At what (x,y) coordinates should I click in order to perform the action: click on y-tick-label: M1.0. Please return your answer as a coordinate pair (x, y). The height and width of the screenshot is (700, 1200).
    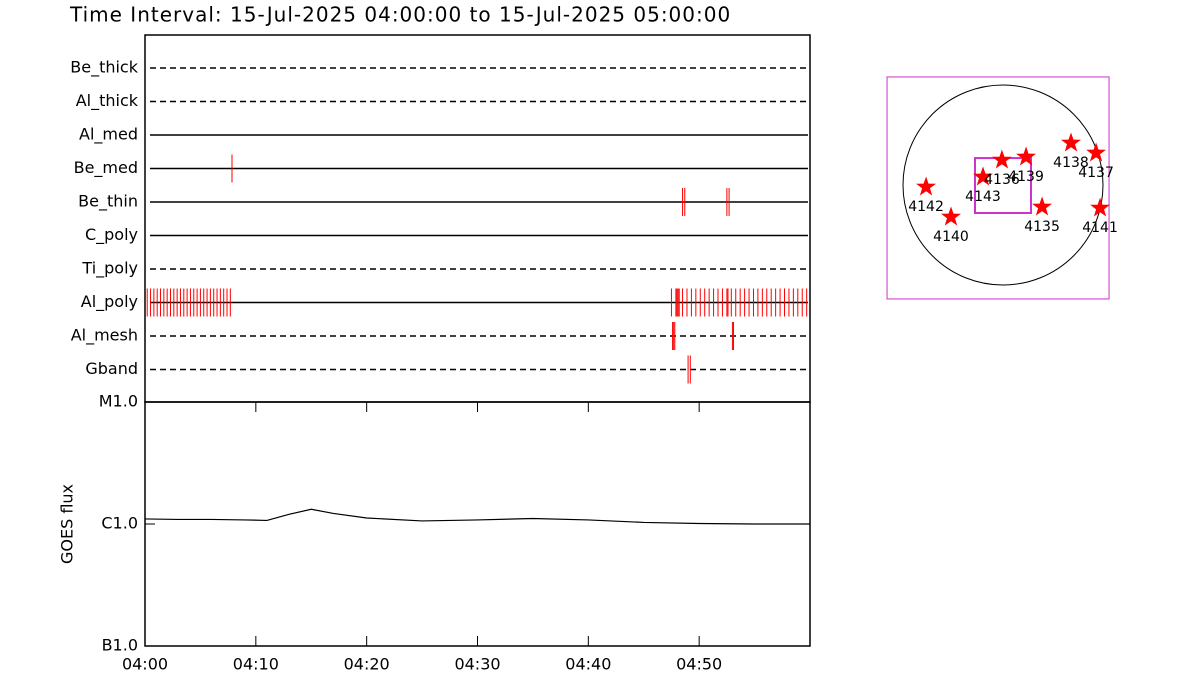
    Looking at the image, I should click on (118, 401).